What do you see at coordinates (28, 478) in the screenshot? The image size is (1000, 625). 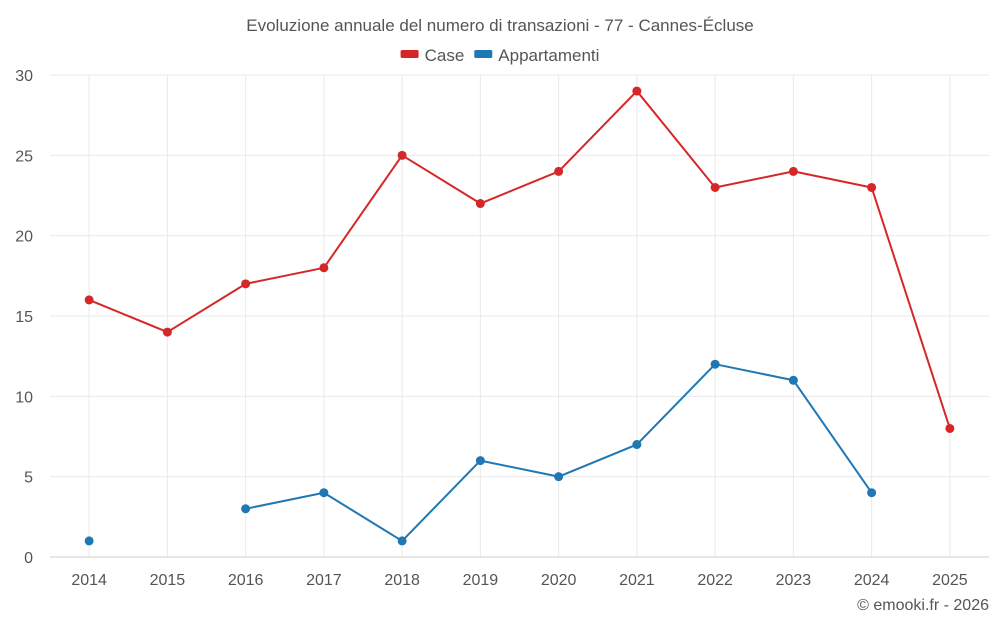 I see `y-tick-label: 5` at bounding box center [28, 478].